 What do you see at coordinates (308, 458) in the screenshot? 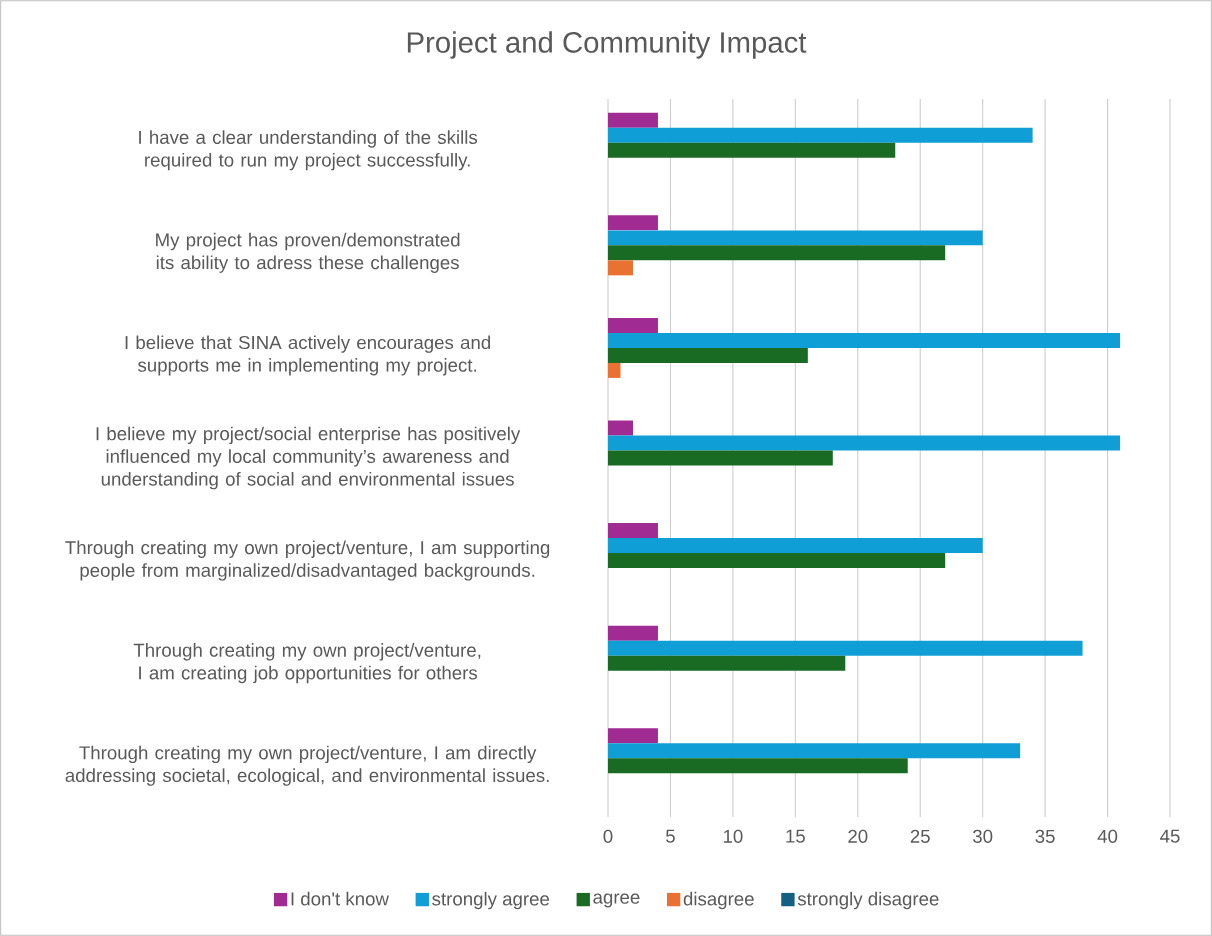
I see `y-tick-label: I believe my project/social enterprise has positively influenced my local community’s awareness and understanding of social and environmental issues` at bounding box center [308, 458].